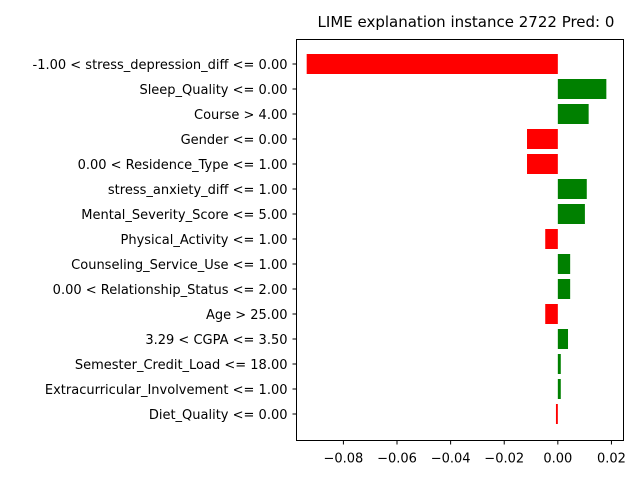 The height and width of the screenshot is (480, 640). I want to click on x-tick-label-0: −0.08, so click(343, 459).